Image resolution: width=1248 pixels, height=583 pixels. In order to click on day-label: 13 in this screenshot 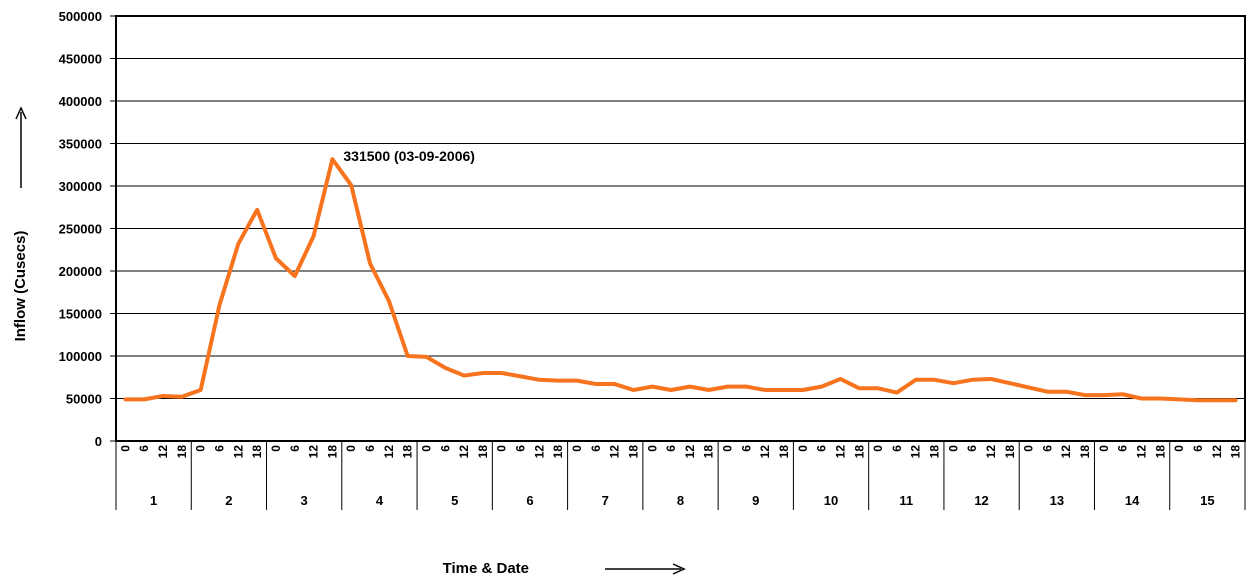, I will do `click(1057, 500)`.